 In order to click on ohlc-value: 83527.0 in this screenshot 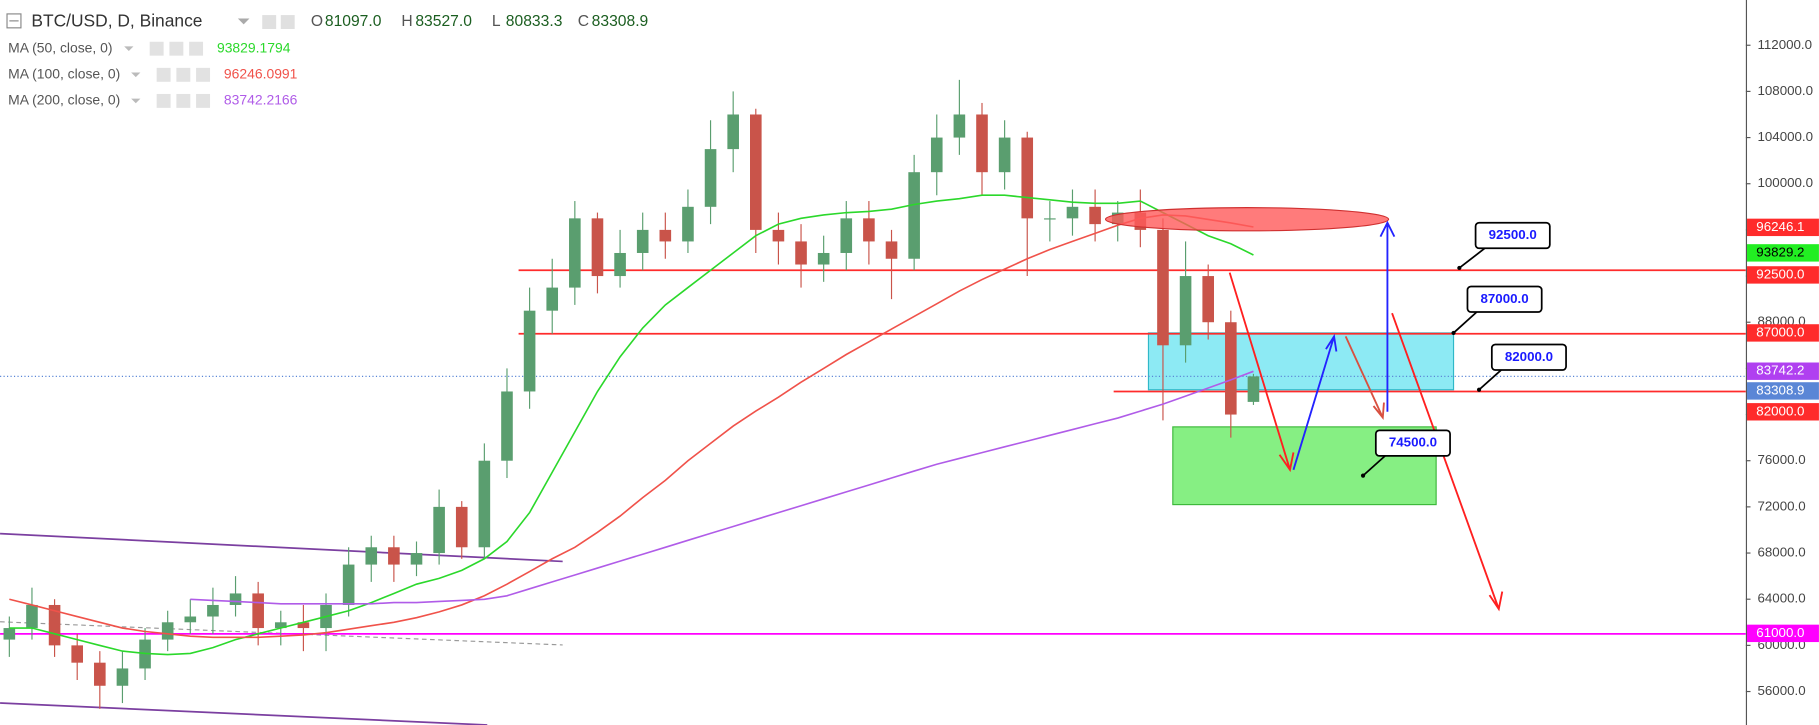, I will do `click(443, 21)`.